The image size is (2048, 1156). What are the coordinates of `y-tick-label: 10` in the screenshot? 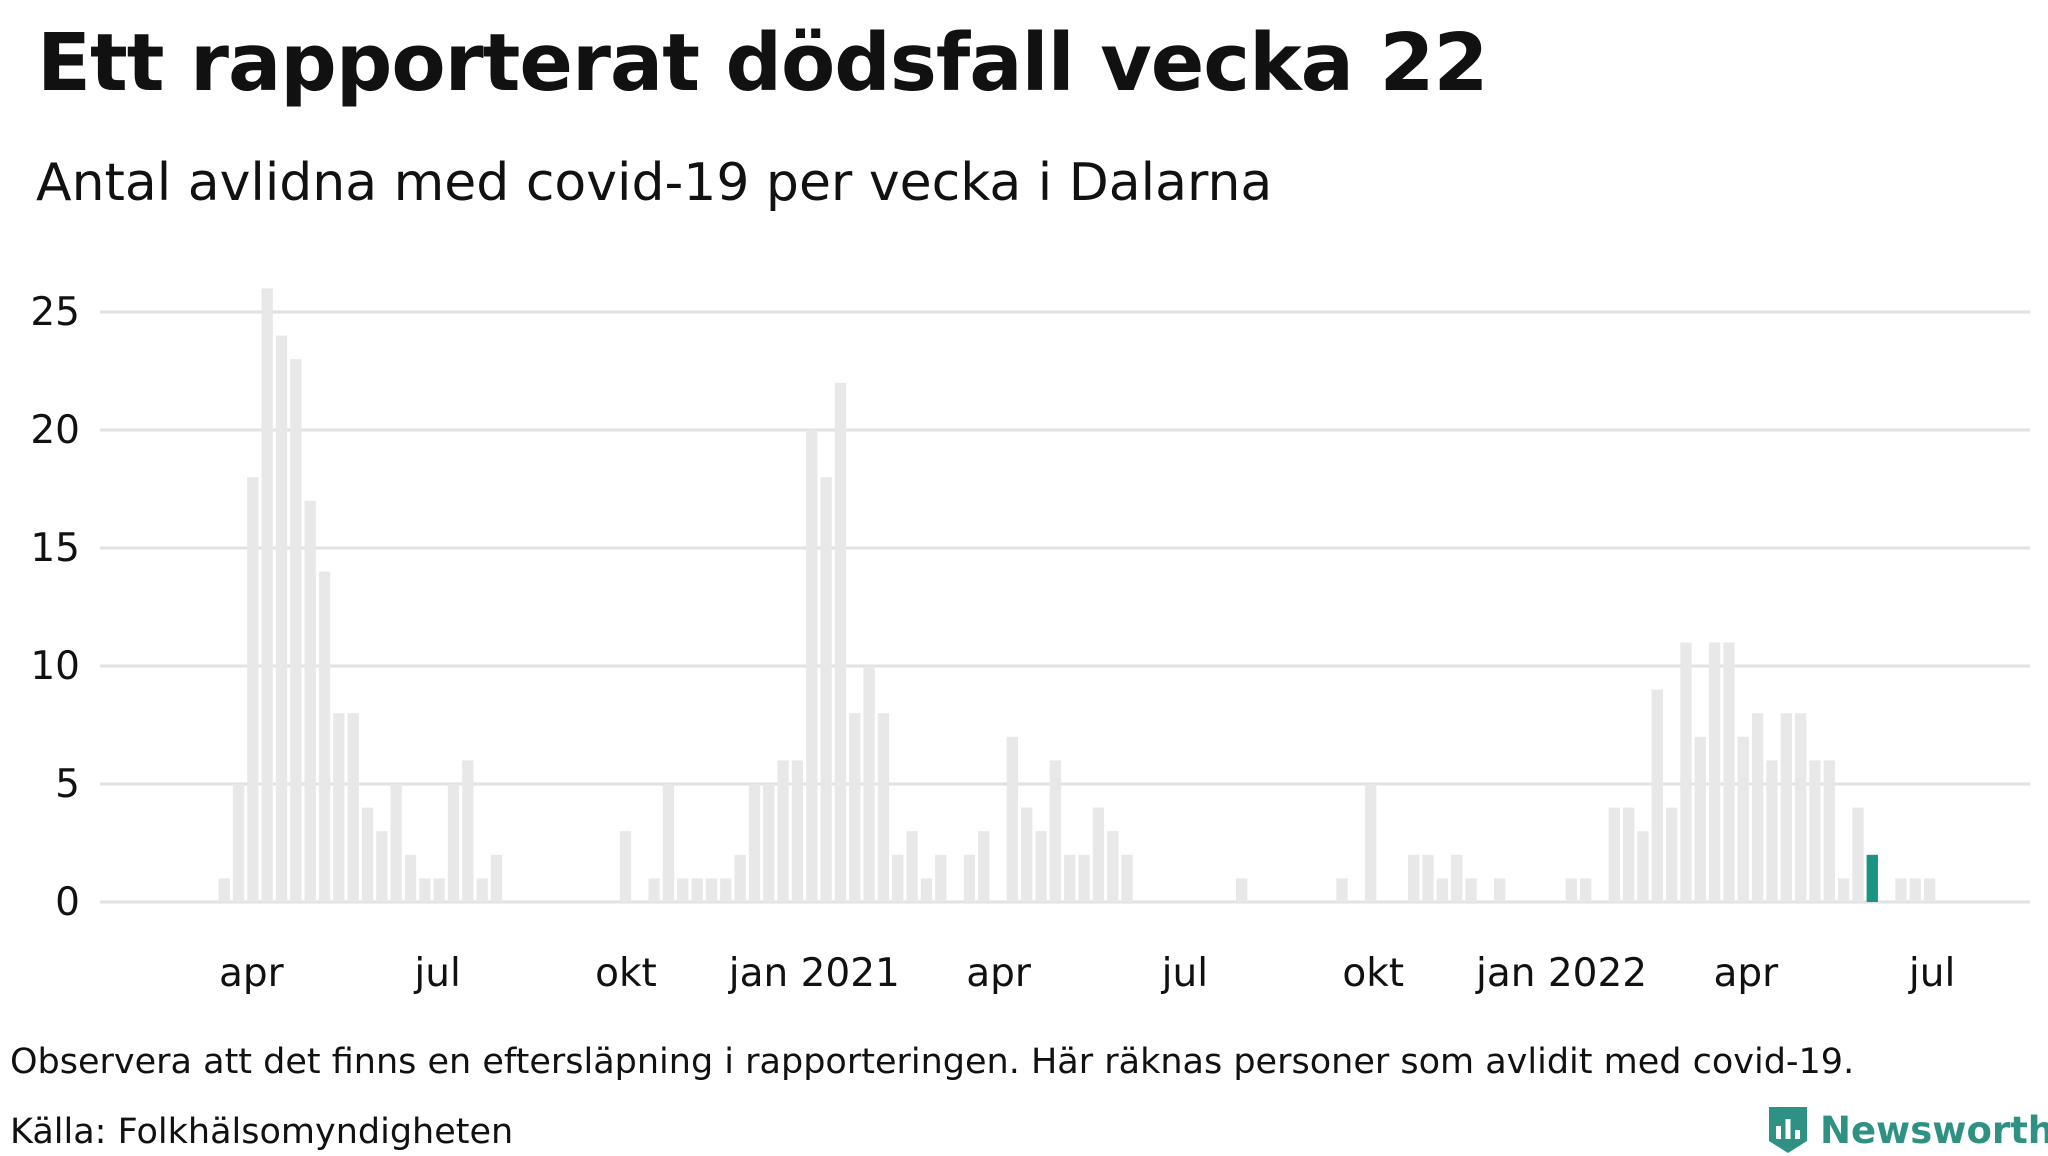 It's located at (55, 666).